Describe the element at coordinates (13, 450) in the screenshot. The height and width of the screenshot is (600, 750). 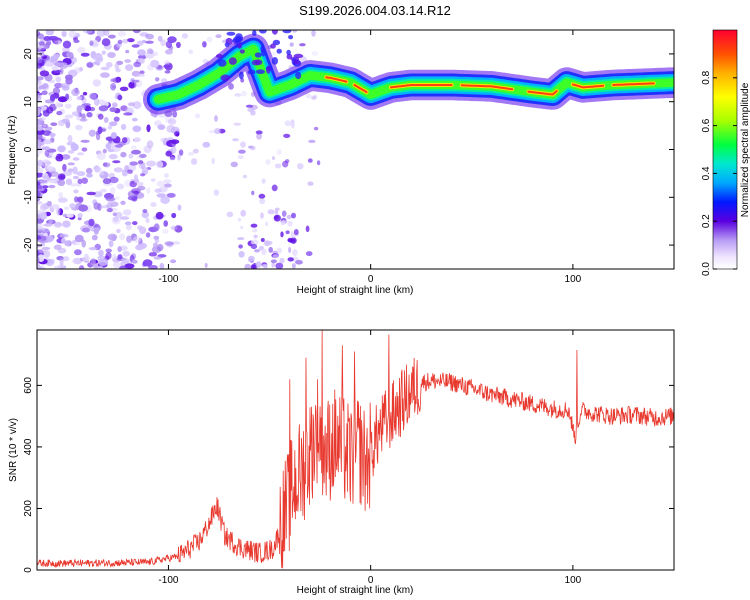
I see `snr-y-axis-label: SNR (10 * v/v)` at that location.